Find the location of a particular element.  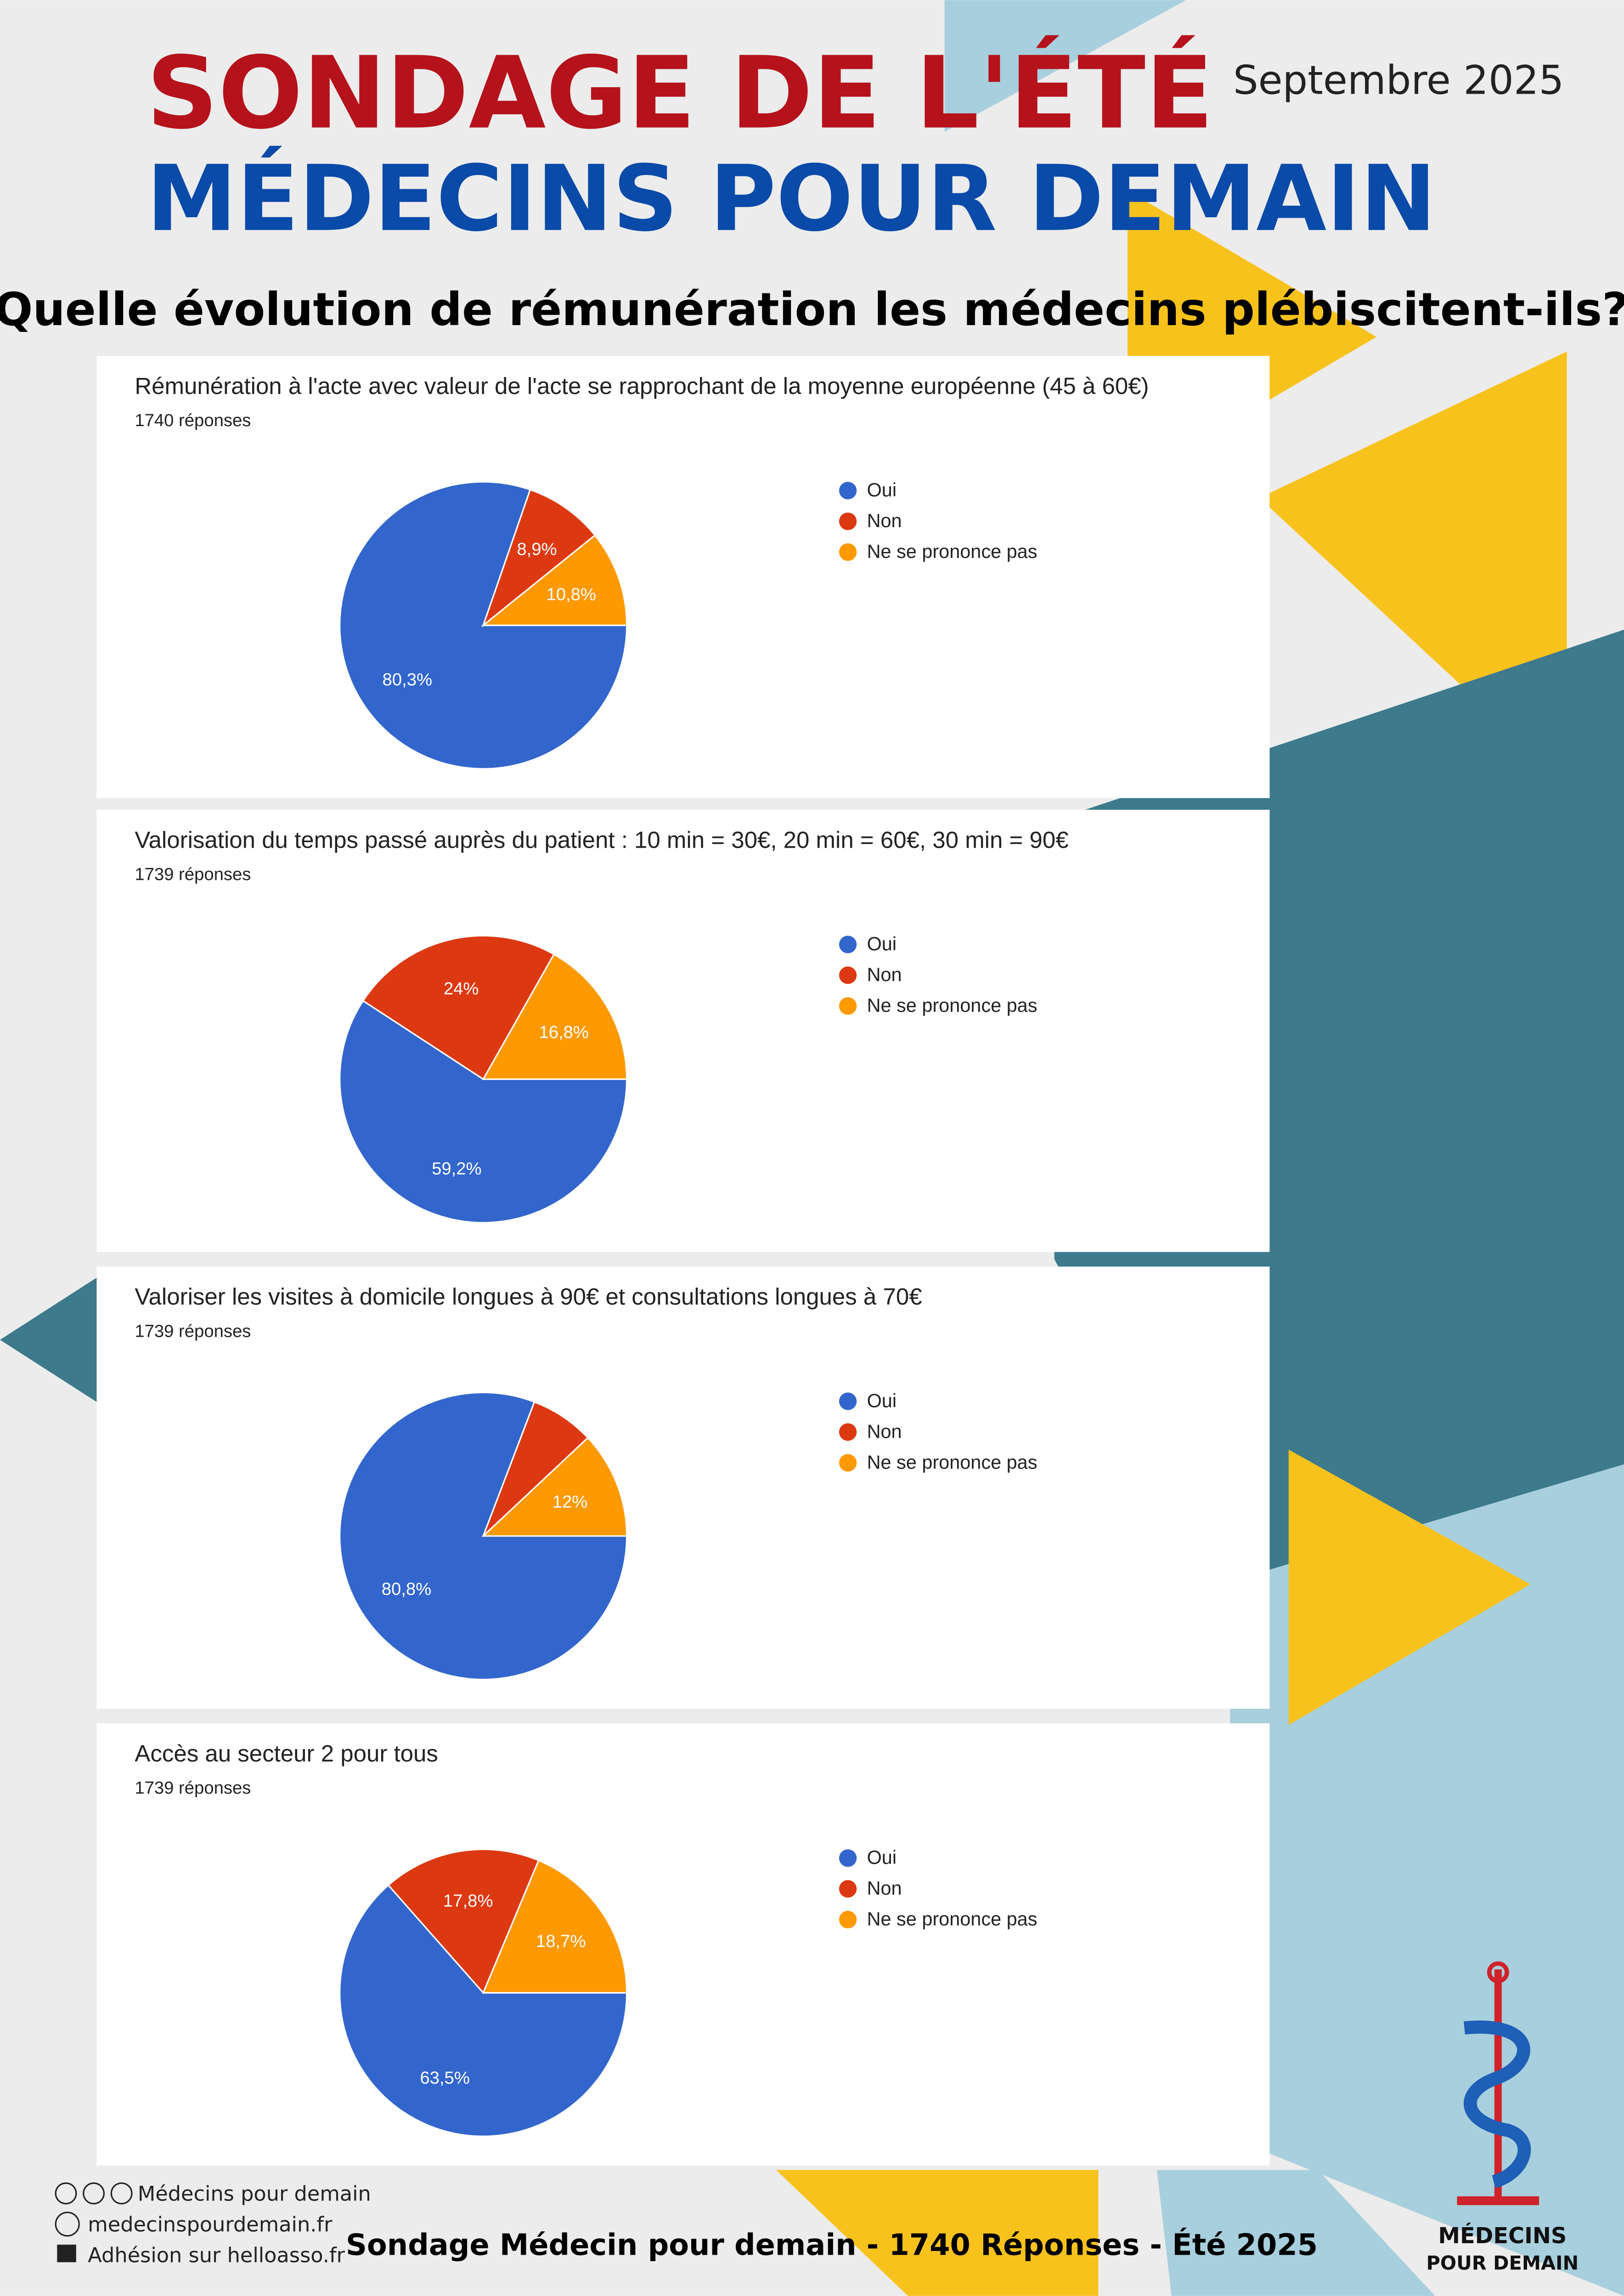

value-label: 12% is located at coordinates (570, 1502).